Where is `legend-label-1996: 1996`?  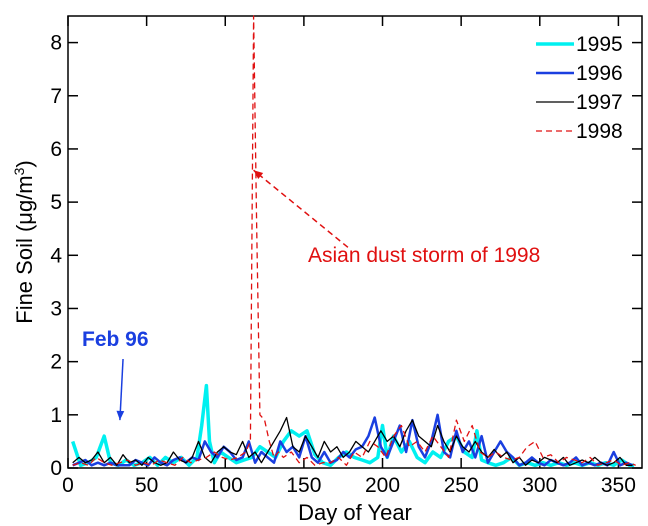
legend-label-1996: 1996 is located at coordinates (599, 73).